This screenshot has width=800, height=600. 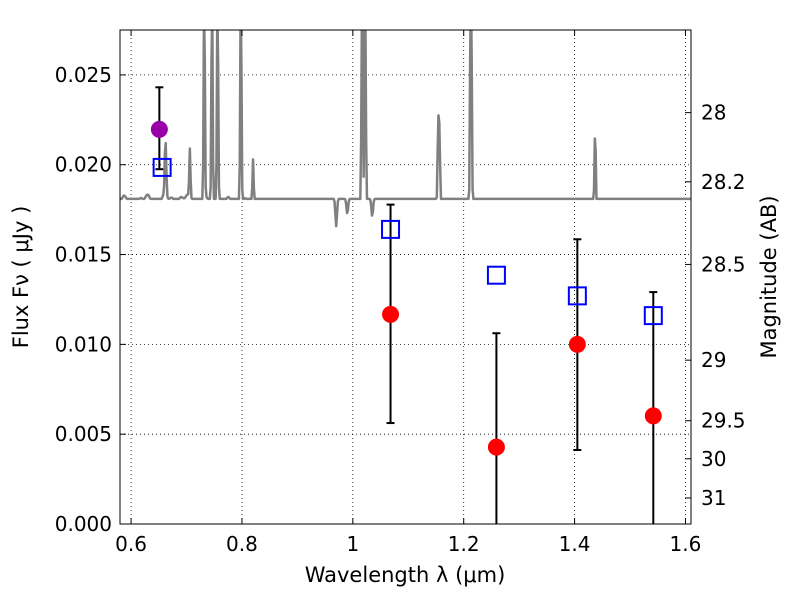 I want to click on x-tick-label: 1.6, so click(x=686, y=544).